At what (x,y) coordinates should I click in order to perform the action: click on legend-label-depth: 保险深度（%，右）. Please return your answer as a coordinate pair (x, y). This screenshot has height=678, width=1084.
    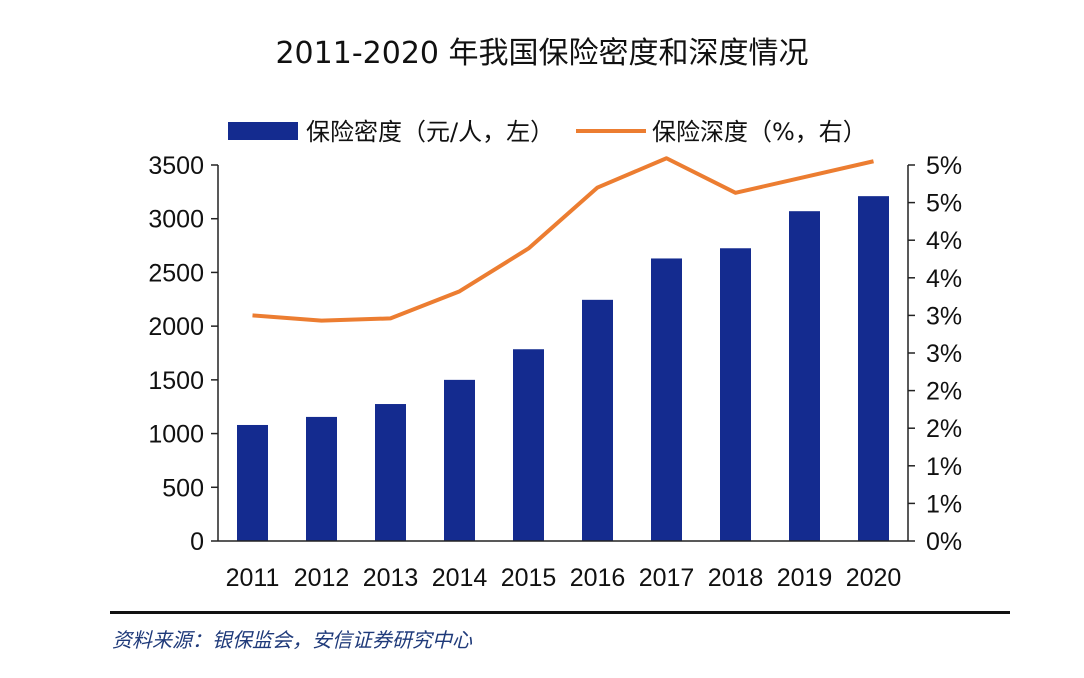
    Looking at the image, I should click on (759, 132).